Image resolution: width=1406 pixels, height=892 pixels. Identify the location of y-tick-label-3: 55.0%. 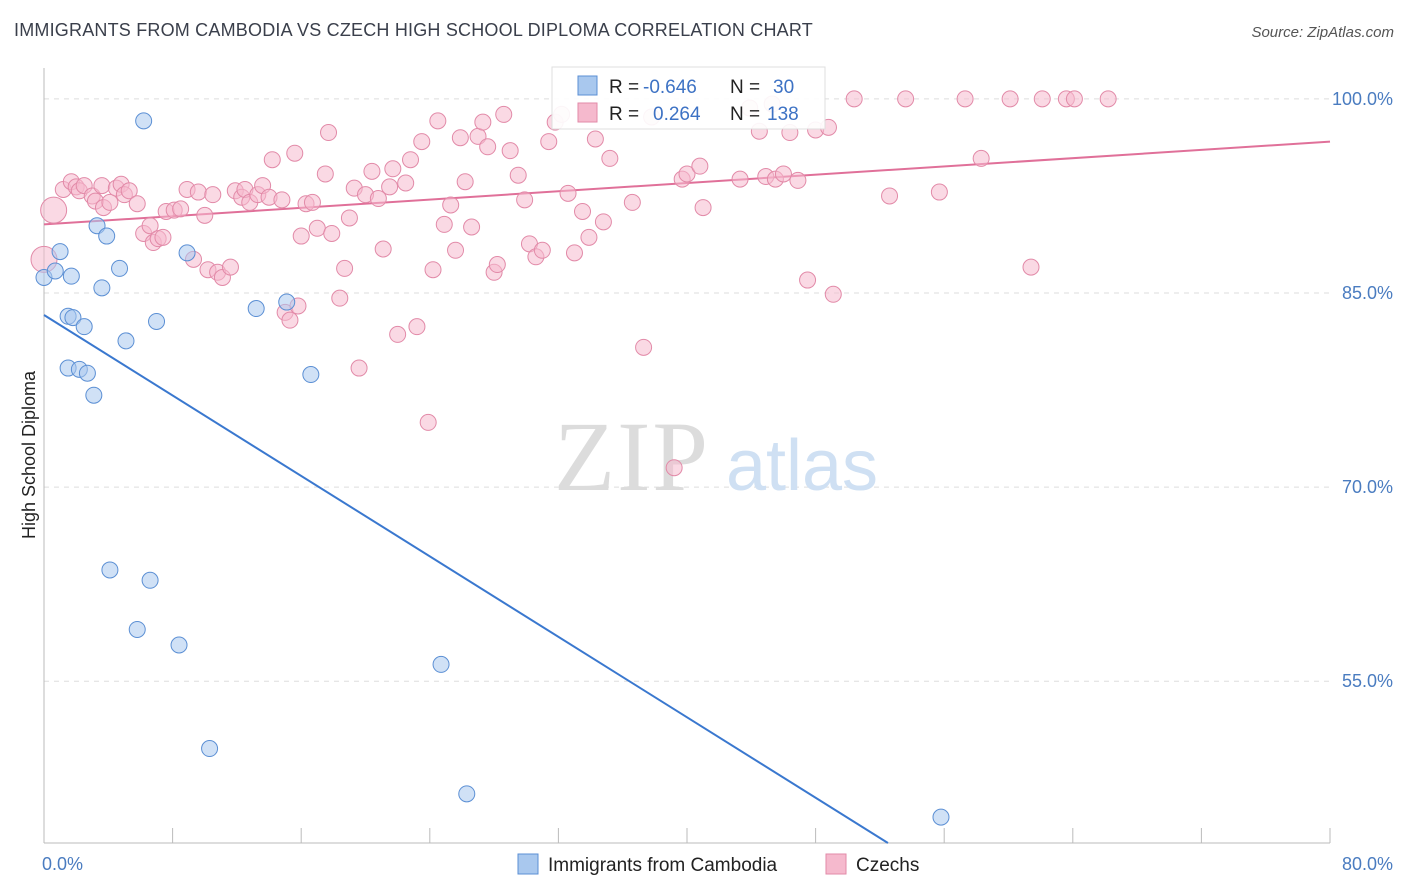
(1367, 681).